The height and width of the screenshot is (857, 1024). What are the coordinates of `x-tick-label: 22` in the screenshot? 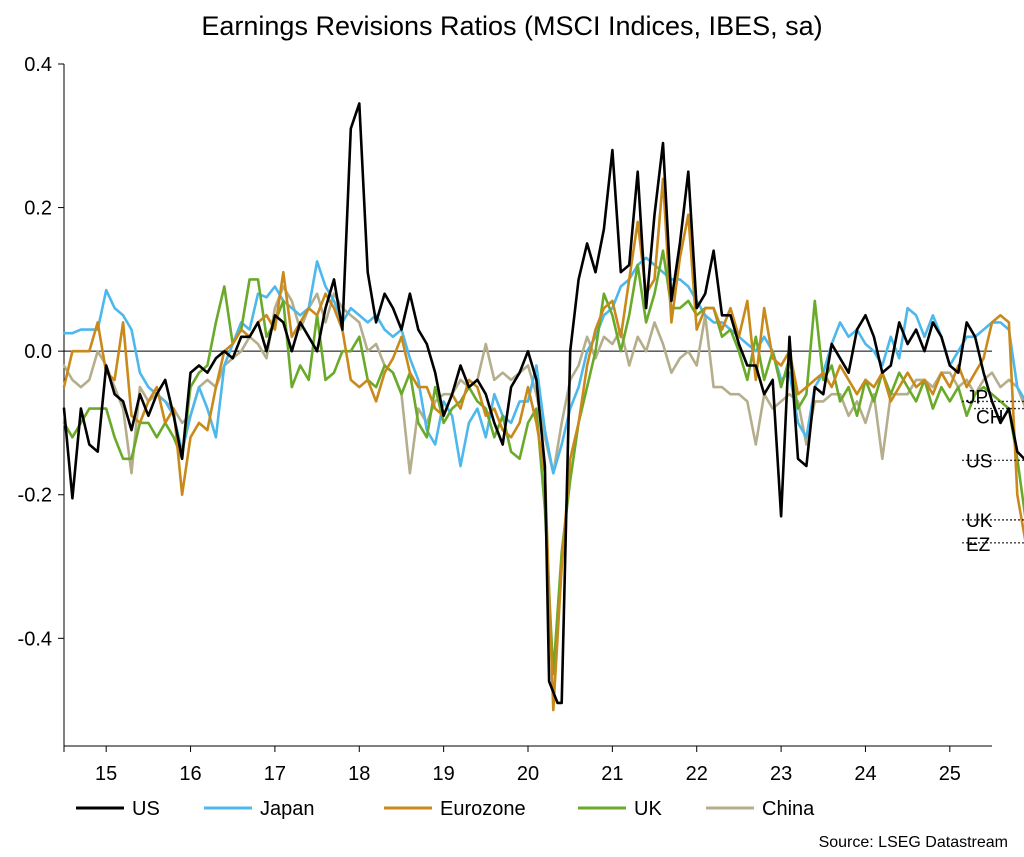 It's located at (697, 774).